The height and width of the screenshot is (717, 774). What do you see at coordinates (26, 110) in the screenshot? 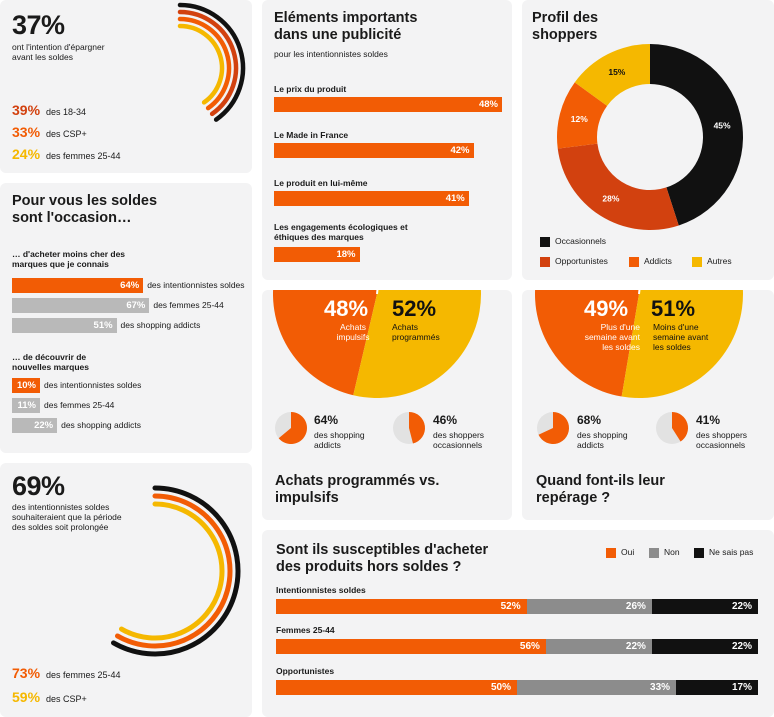
I see `savings-stat-pct: 39%` at bounding box center [26, 110].